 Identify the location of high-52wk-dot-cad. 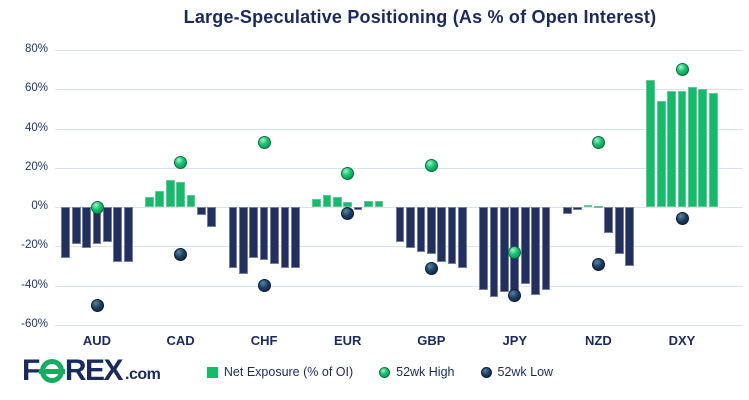
(181, 162).